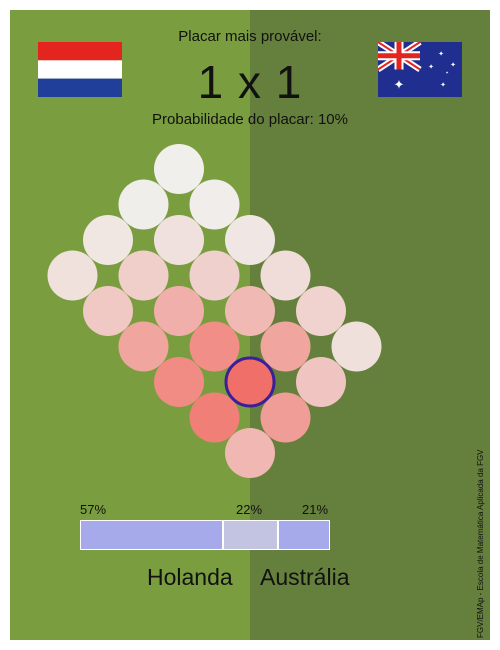  What do you see at coordinates (250, 535) in the screenshot?
I see `draw-segment` at bounding box center [250, 535].